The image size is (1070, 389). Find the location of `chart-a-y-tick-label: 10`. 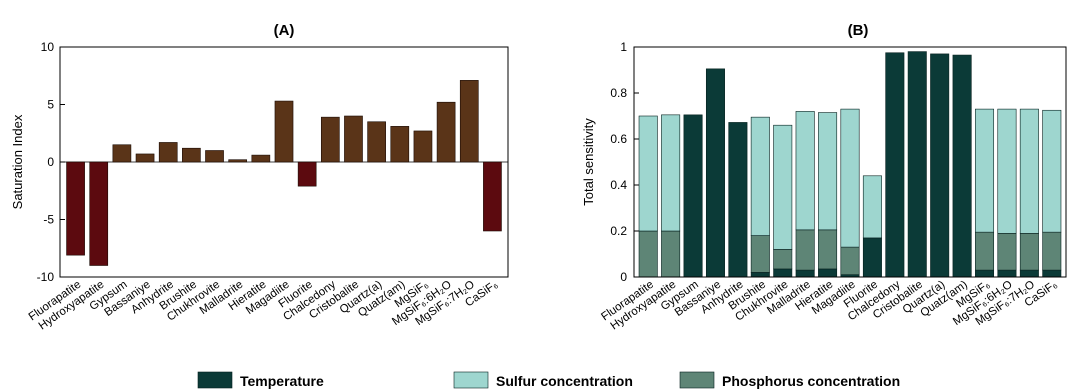

chart-a-y-tick-label: 10 is located at coordinates (48, 47).